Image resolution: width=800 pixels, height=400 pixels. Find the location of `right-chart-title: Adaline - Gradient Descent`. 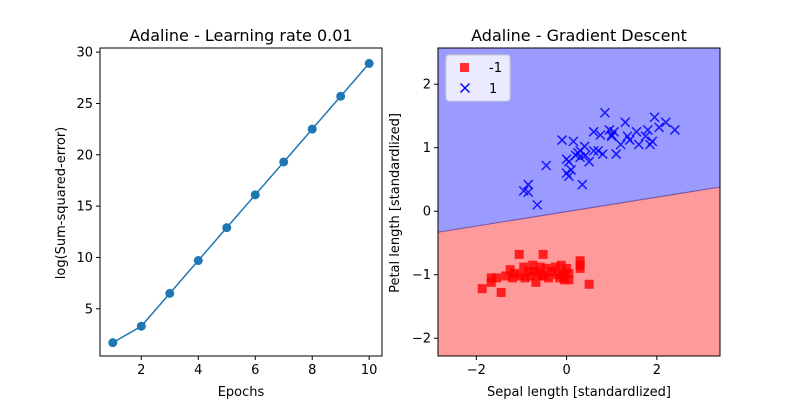

right-chart-title: Adaline - Gradient Descent is located at coordinates (579, 35).